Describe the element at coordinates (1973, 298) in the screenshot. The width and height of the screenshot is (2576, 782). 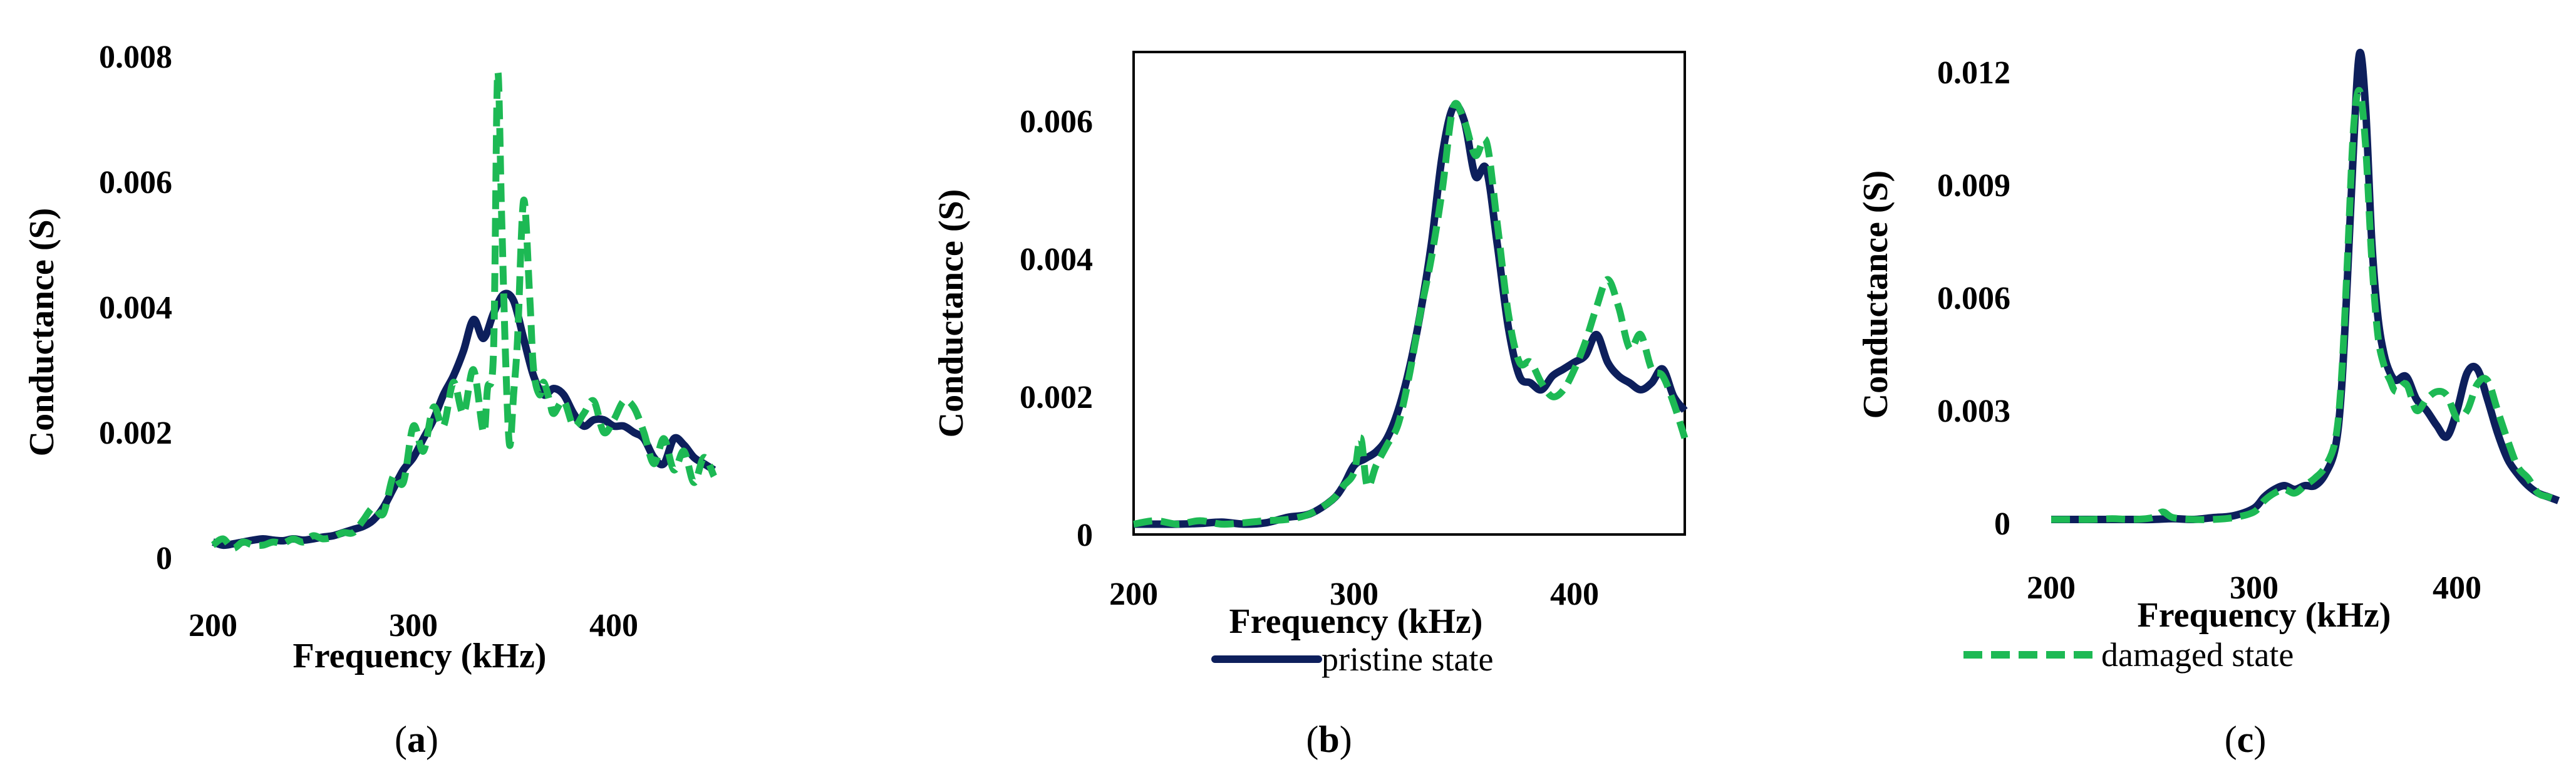
I see `ytick-label-c-2: 0.006` at that location.